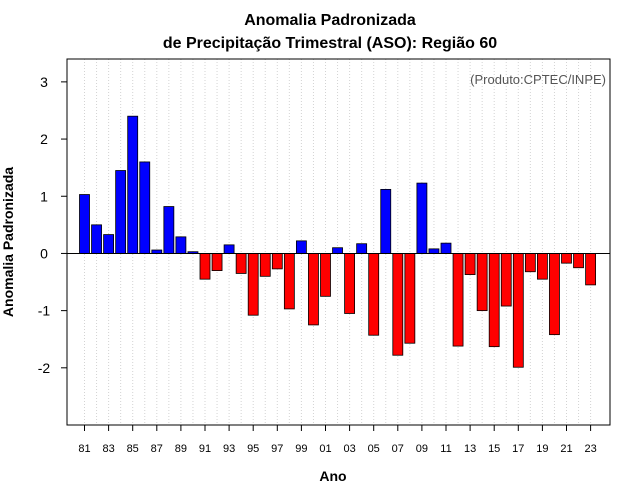 This screenshot has width=640, height=500. Describe the element at coordinates (277, 449) in the screenshot. I see `x-tick-label: 97` at that location.